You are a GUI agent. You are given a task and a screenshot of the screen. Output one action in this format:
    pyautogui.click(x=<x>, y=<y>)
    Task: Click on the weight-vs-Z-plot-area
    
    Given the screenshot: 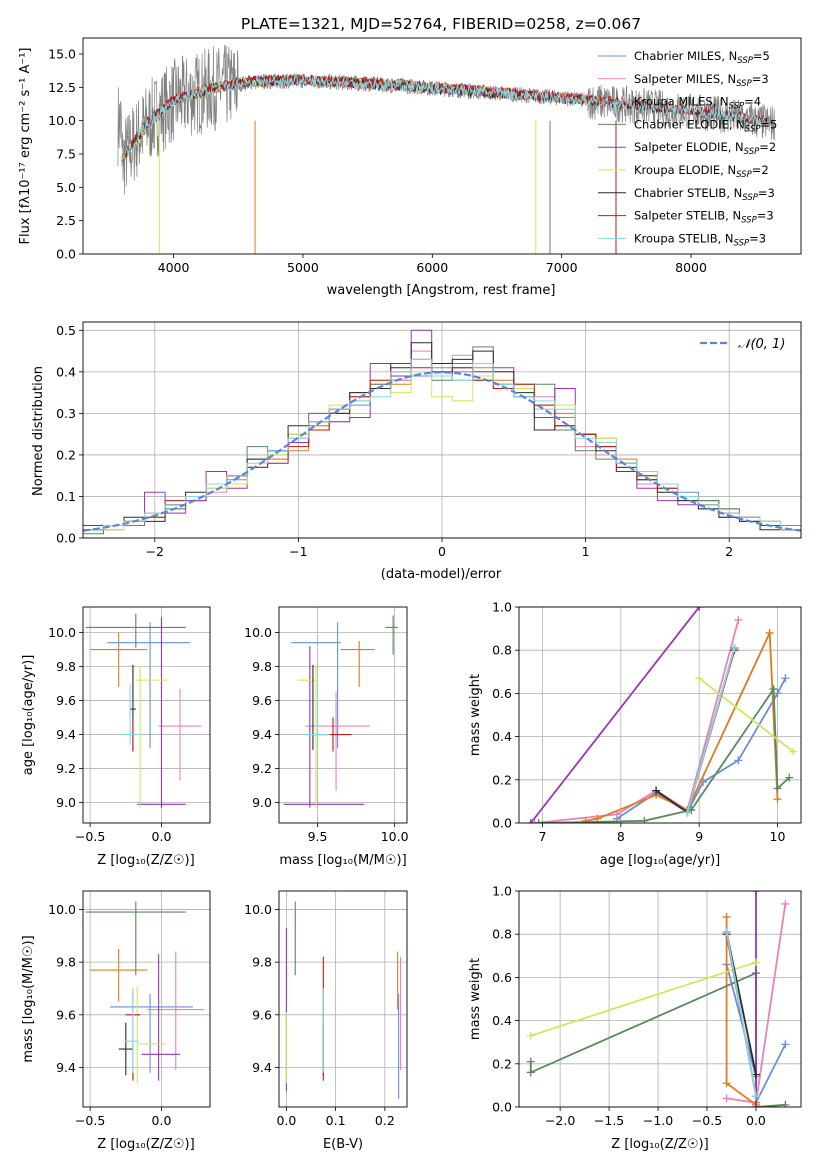 What is the action you would take?
    pyautogui.click(x=658, y=999)
    